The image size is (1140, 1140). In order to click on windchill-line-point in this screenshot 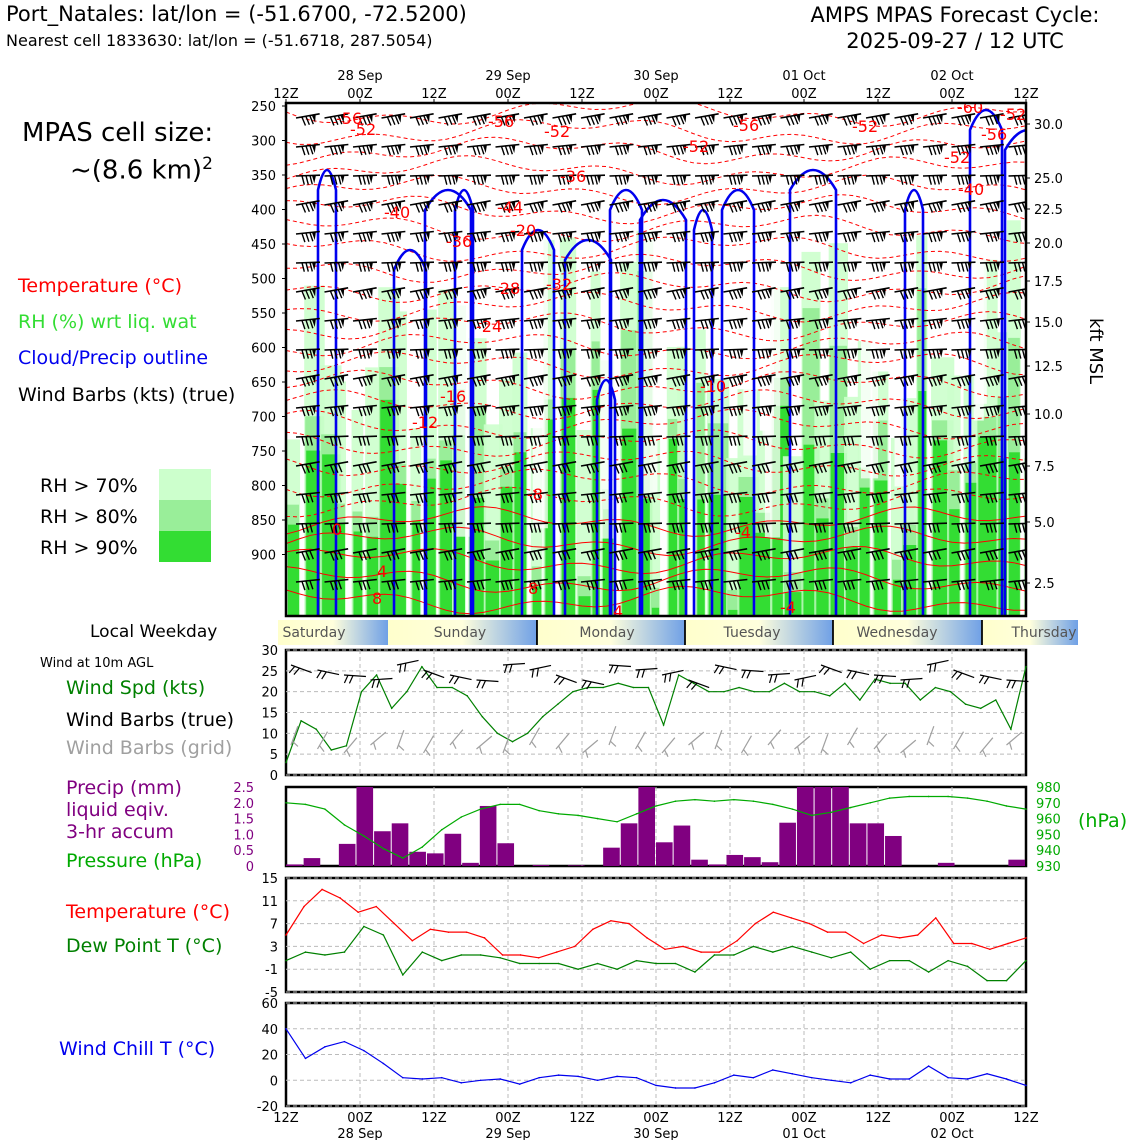, I will do `click(597, 1080)`.